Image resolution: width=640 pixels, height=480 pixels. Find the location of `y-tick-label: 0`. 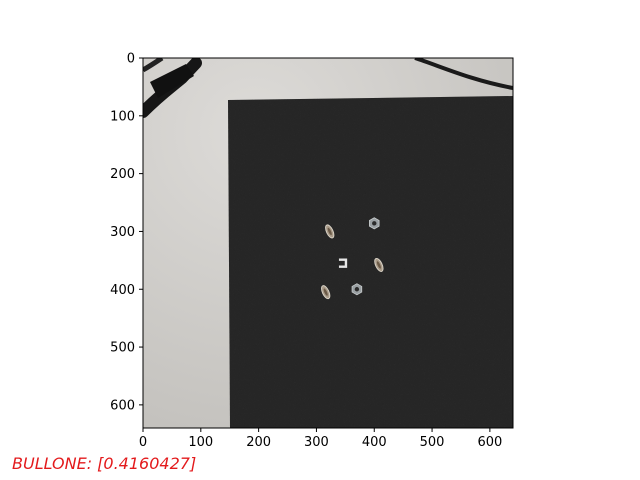

y-tick-label: 0 is located at coordinates (131, 59).